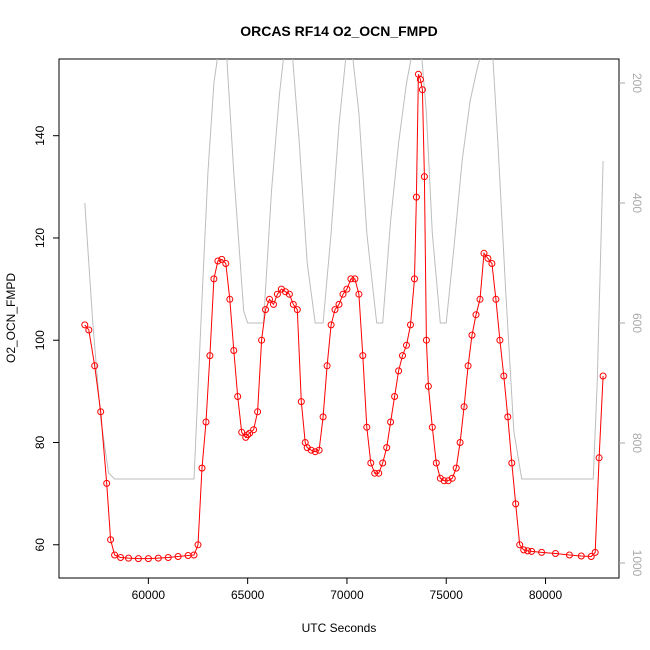  I want to click on y-axis: 60 80 100 120 140, so click(46, 338).